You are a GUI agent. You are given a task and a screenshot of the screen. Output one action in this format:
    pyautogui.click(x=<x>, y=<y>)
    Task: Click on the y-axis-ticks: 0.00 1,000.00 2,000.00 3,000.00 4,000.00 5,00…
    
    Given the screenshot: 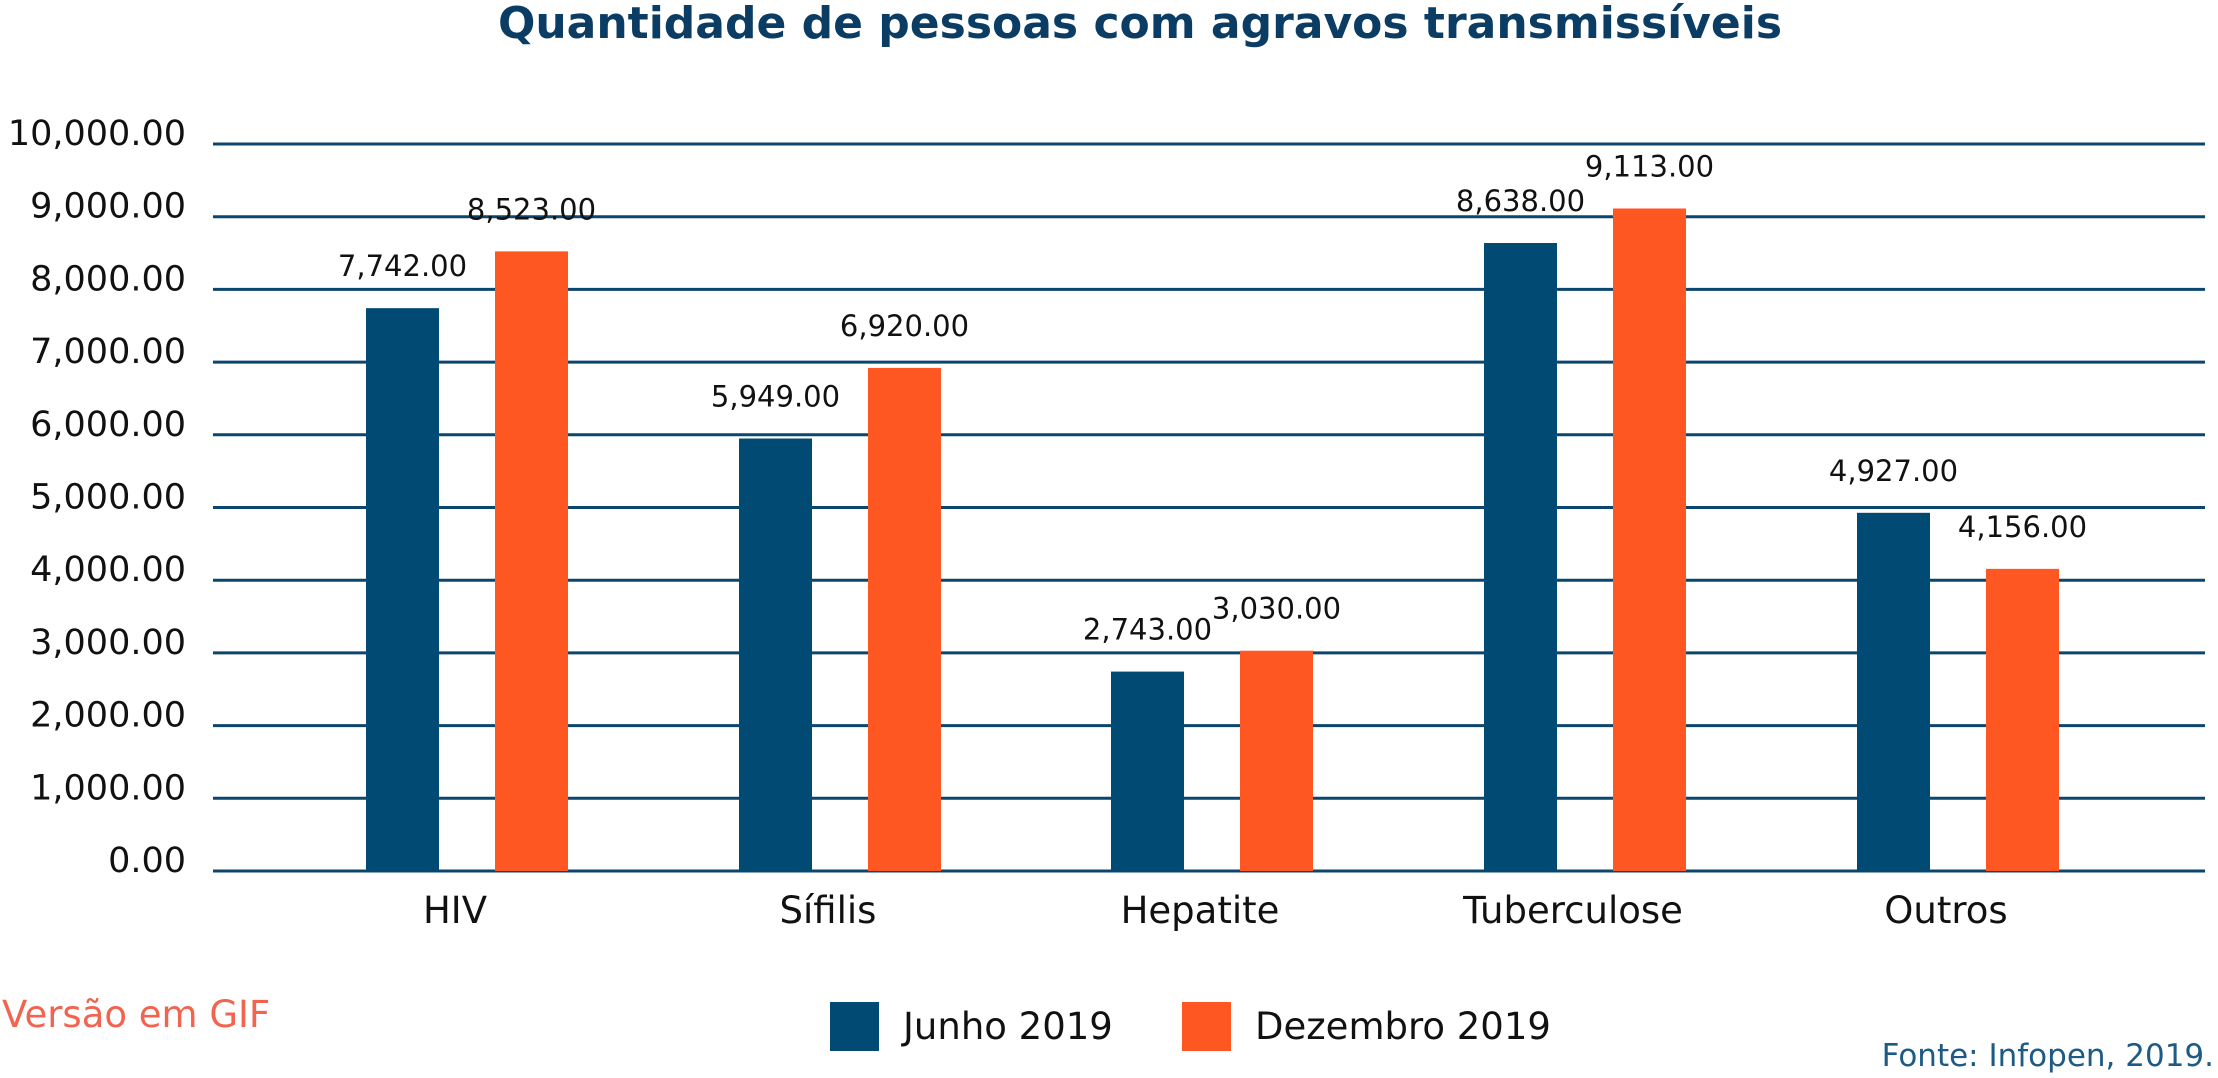 What is the action you would take?
    pyautogui.click(x=97, y=497)
    